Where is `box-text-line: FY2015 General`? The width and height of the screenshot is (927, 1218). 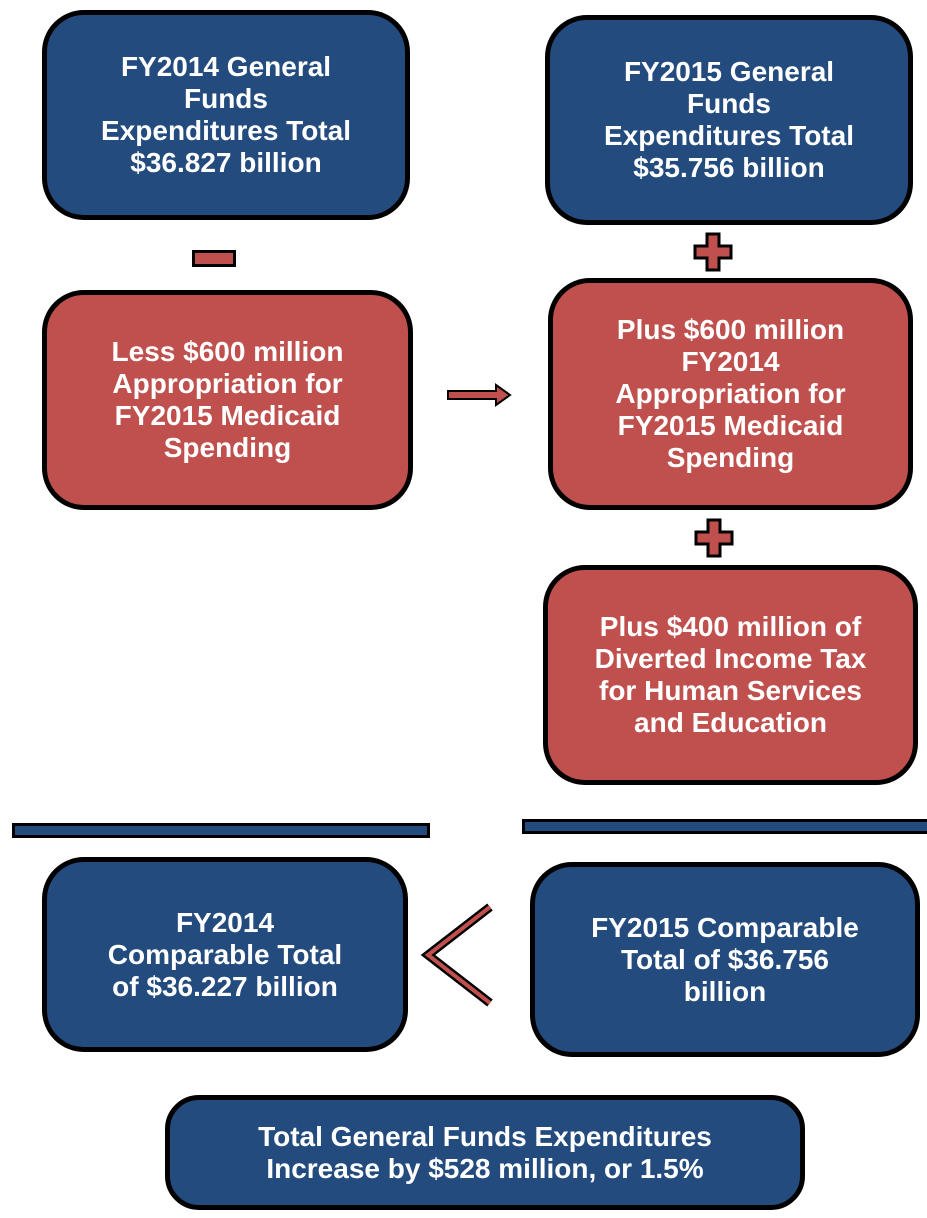 box-text-line: FY2015 General is located at coordinates (729, 71).